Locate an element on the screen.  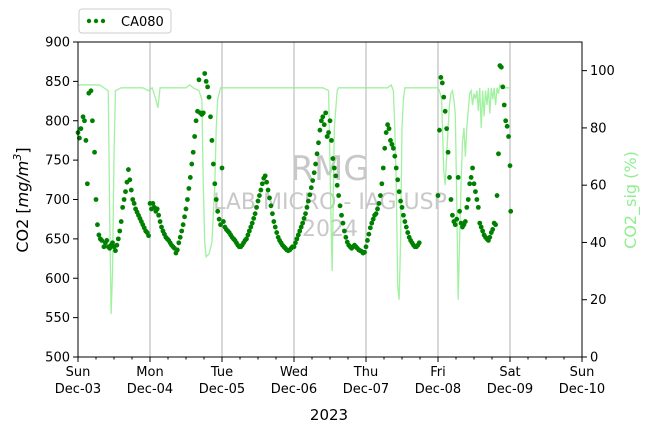
y-tick-label: 600 is located at coordinates (57, 279).